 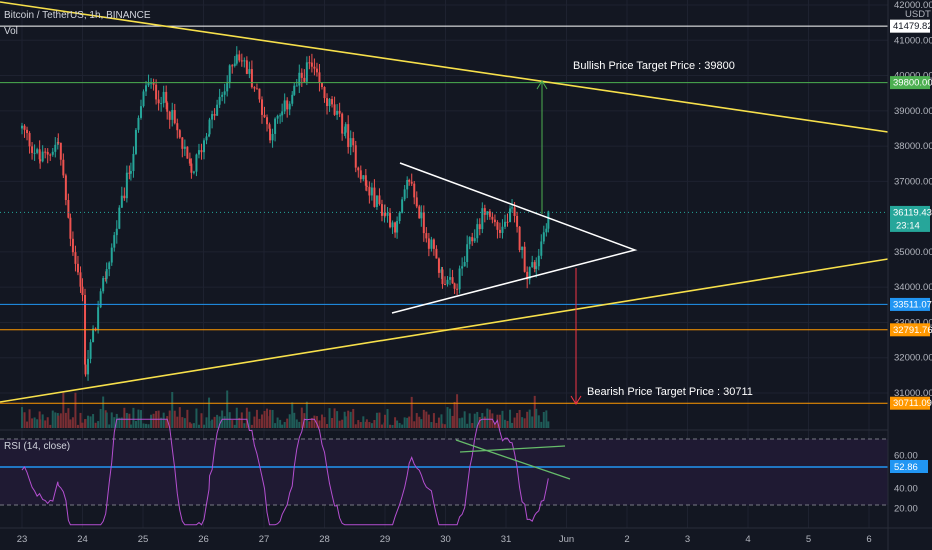 What do you see at coordinates (910, 275) in the screenshot?
I see `price-axis` at bounding box center [910, 275].